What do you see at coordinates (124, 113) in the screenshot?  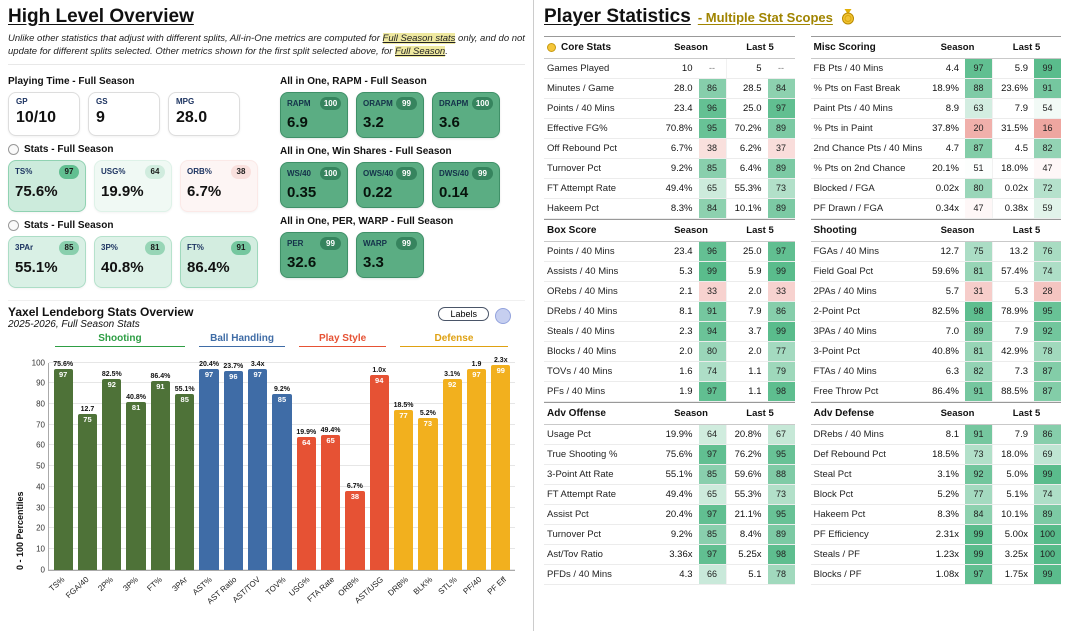 I see `playing-time-card: GS 9` at bounding box center [124, 113].